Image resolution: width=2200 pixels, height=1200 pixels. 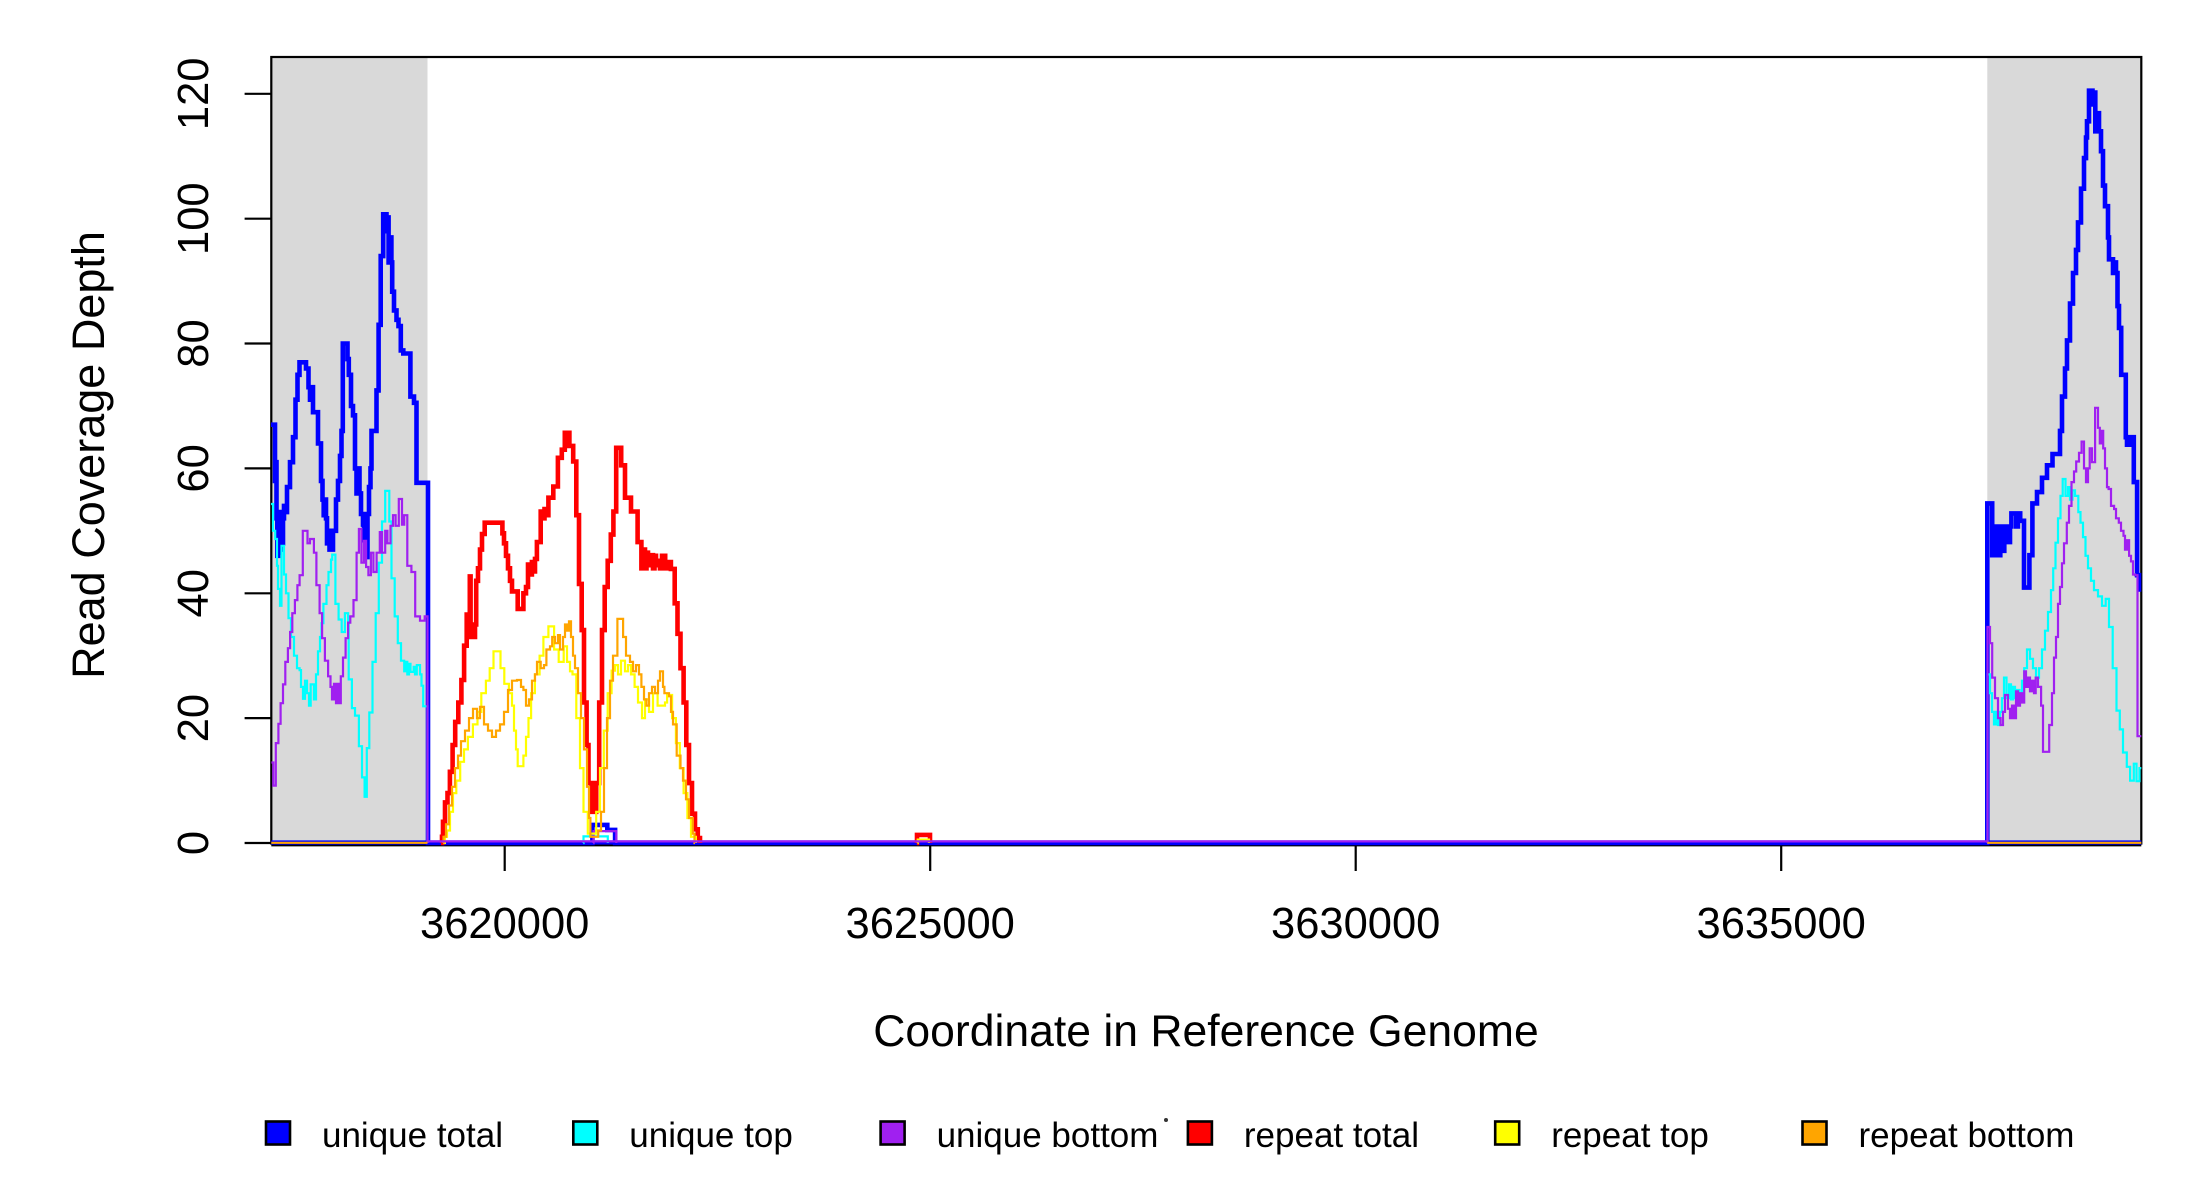 What do you see at coordinates (930, 924) in the screenshot?
I see `svg-text: 3625000` at bounding box center [930, 924].